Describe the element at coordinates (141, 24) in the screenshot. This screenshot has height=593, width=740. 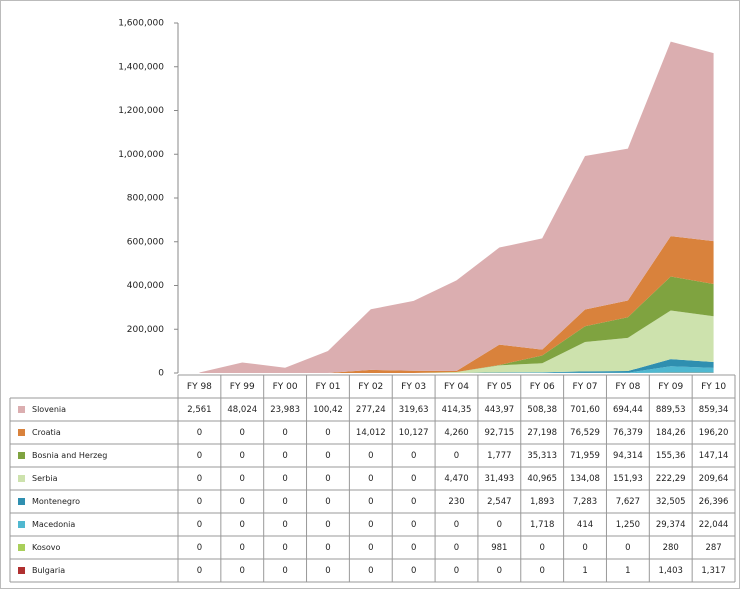
I see `y-tick-label: 1,600,000` at that location.